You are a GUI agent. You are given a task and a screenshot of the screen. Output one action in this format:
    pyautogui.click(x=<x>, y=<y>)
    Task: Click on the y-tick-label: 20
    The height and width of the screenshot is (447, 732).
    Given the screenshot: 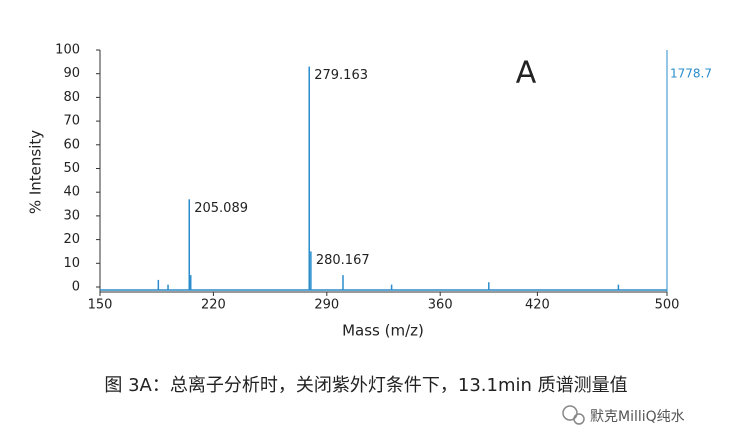 What is the action you would take?
    pyautogui.click(x=71, y=239)
    